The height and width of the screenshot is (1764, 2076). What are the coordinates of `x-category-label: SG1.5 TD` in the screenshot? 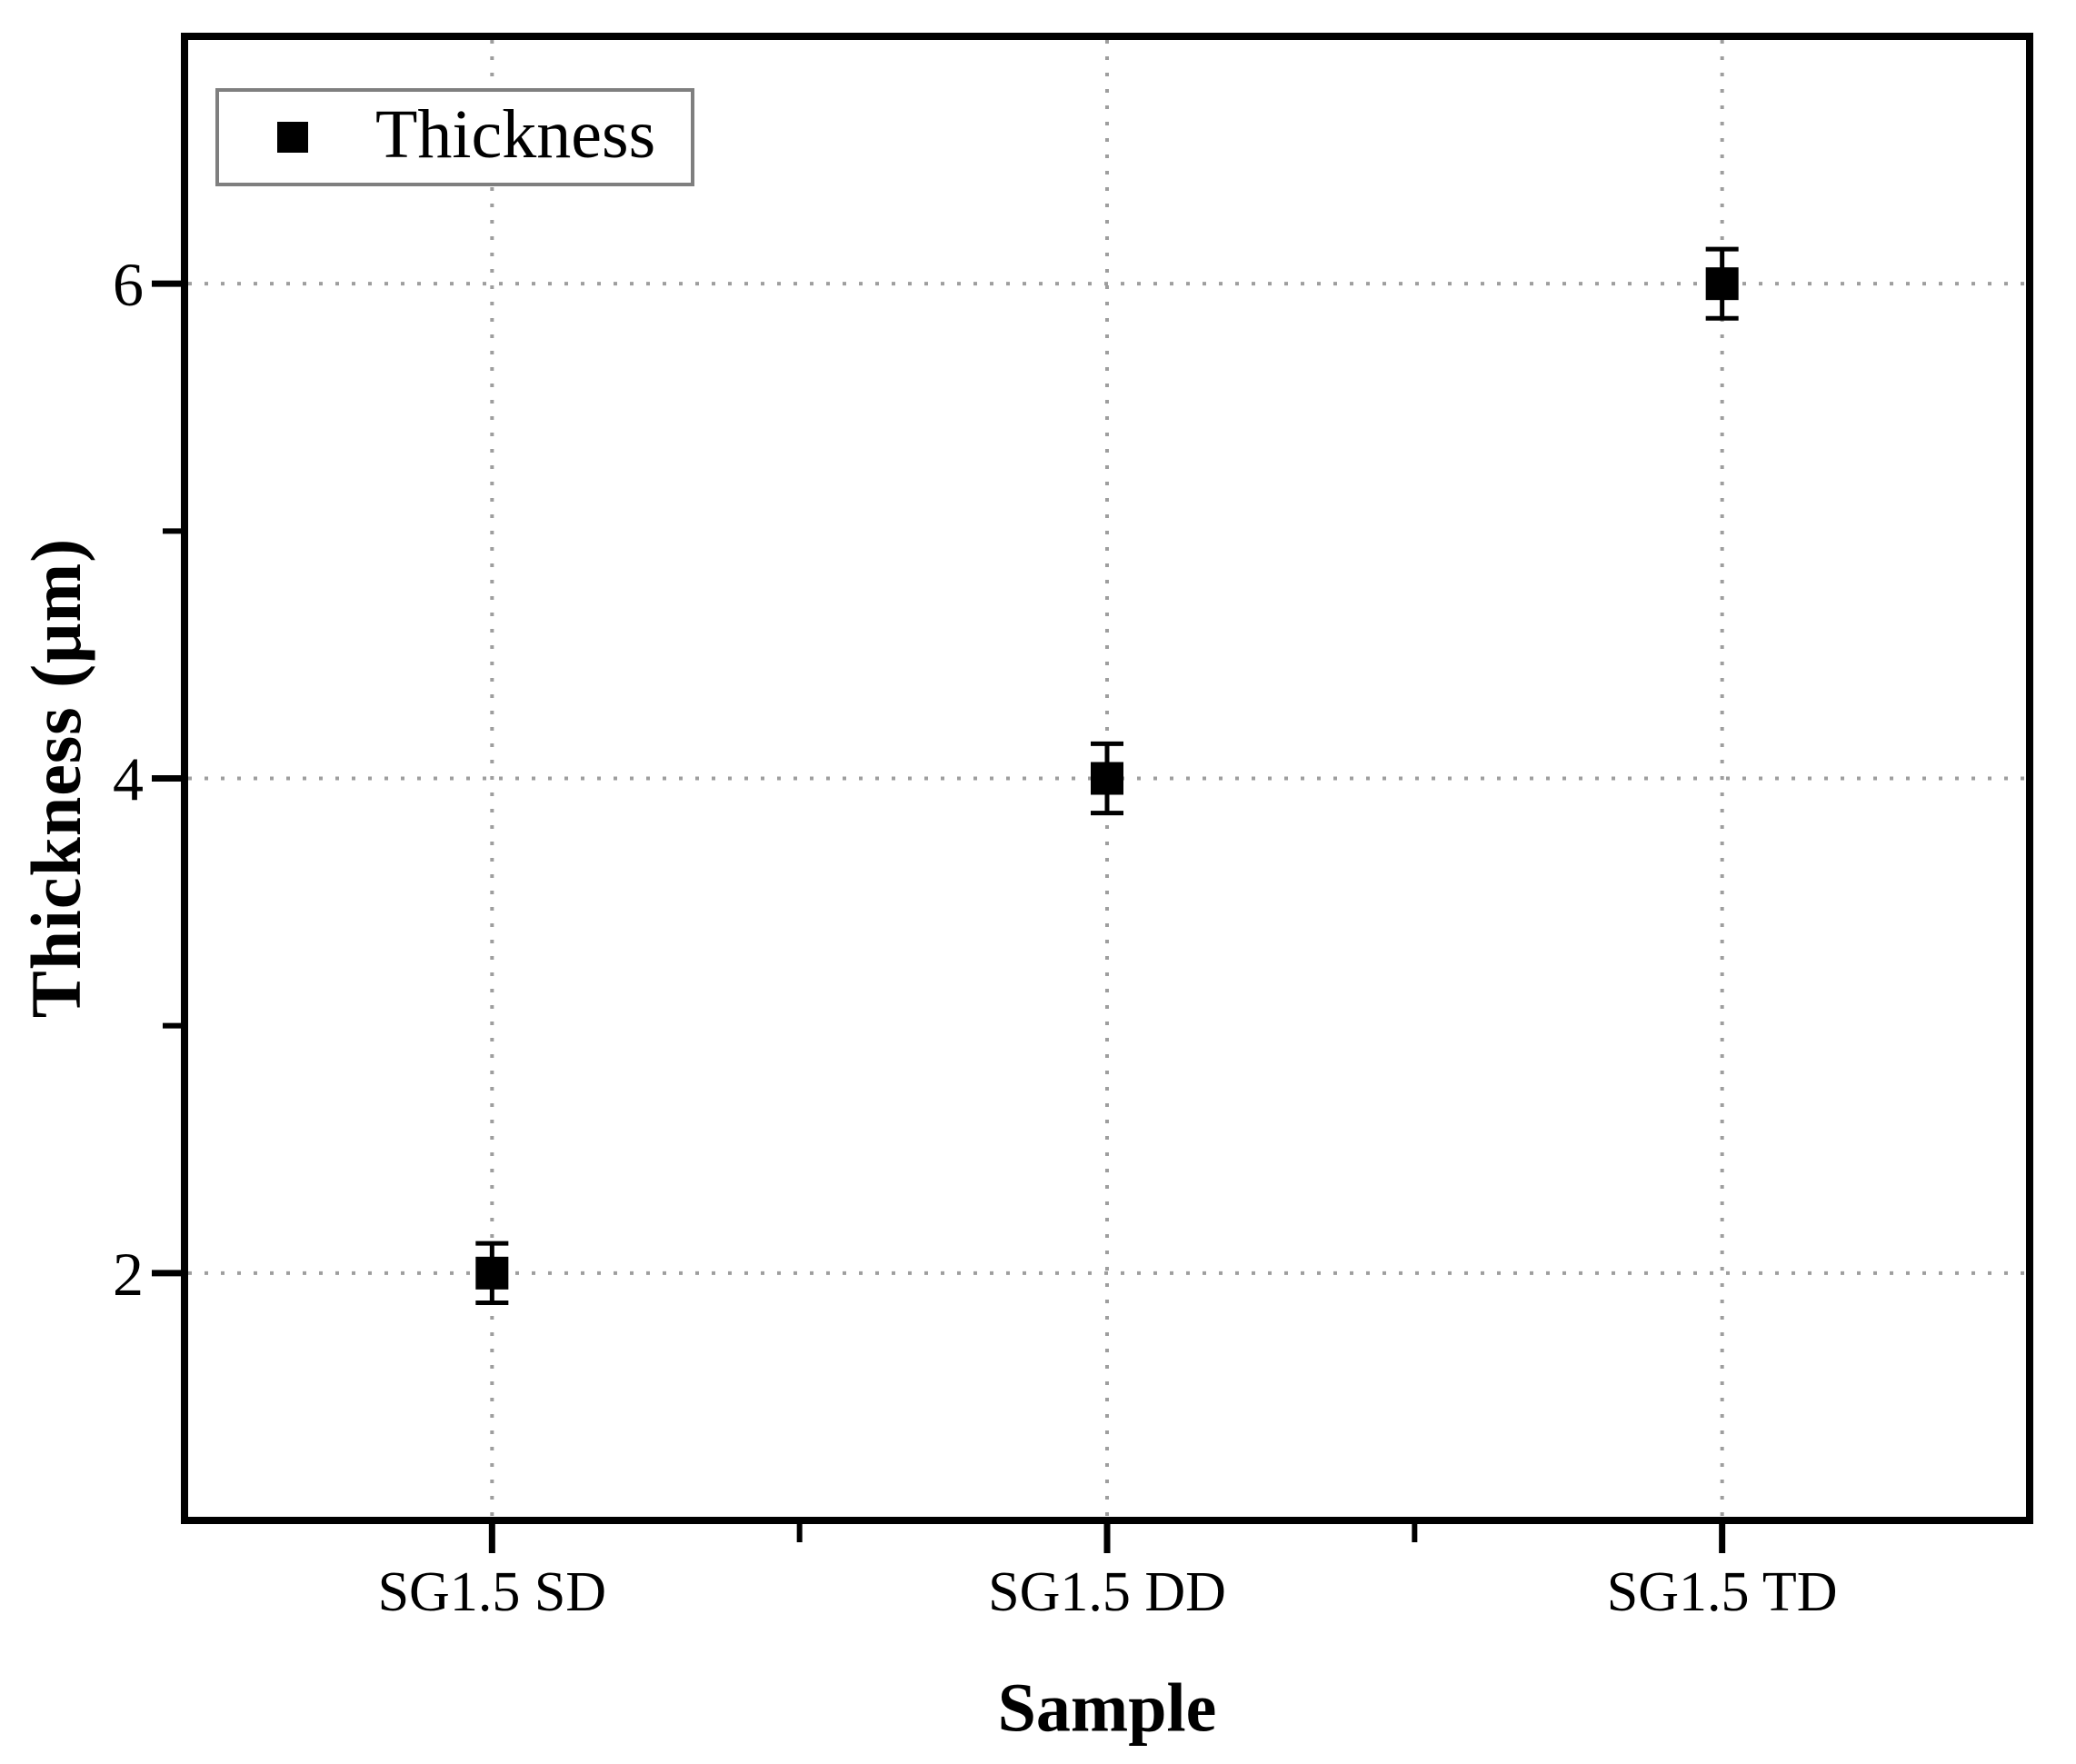 It's located at (1722, 1592).